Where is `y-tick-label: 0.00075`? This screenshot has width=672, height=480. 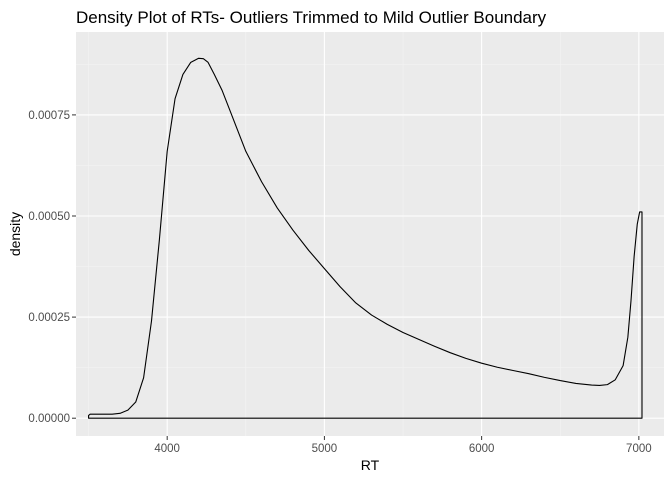
y-tick-label: 0.00075 is located at coordinates (49, 116).